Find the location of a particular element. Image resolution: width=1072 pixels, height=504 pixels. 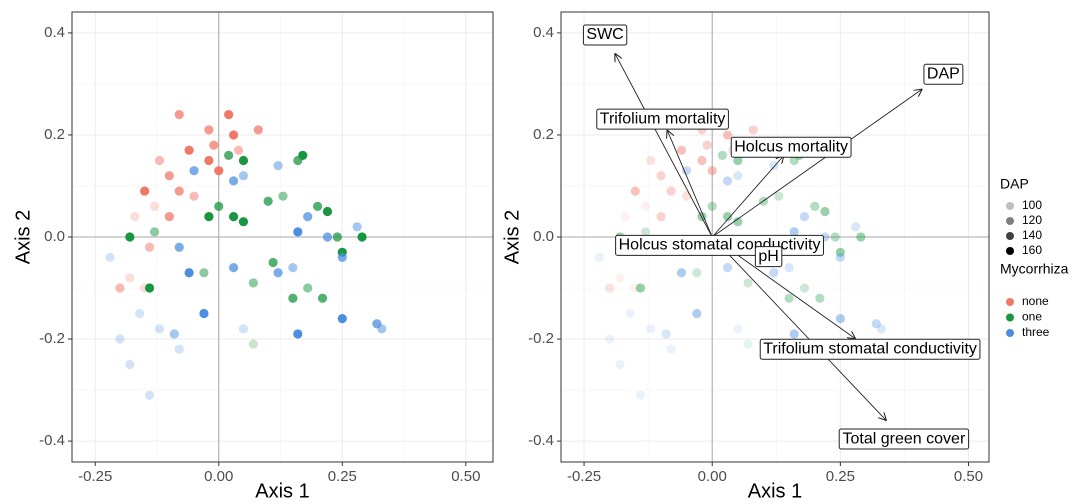

arrow-label-text: Total green cover is located at coordinates (904, 438).